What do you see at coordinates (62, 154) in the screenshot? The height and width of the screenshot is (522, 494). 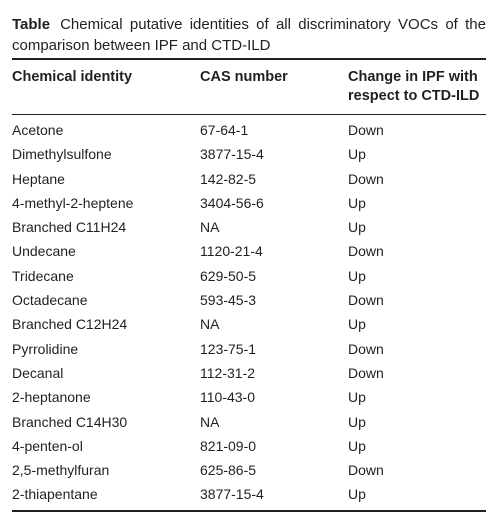 I see `cell-chemical-identity: Dimethylsulfone` at bounding box center [62, 154].